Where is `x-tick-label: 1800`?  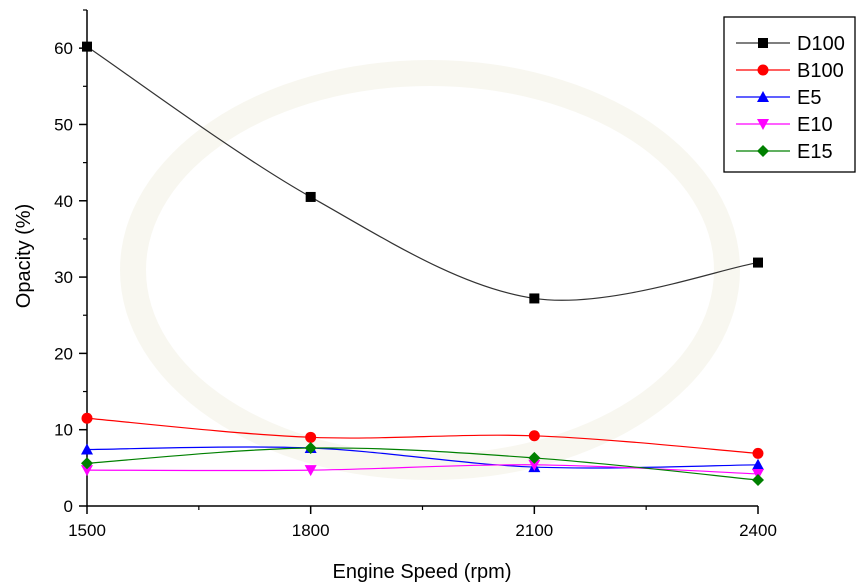 x-tick-label: 1800 is located at coordinates (311, 530).